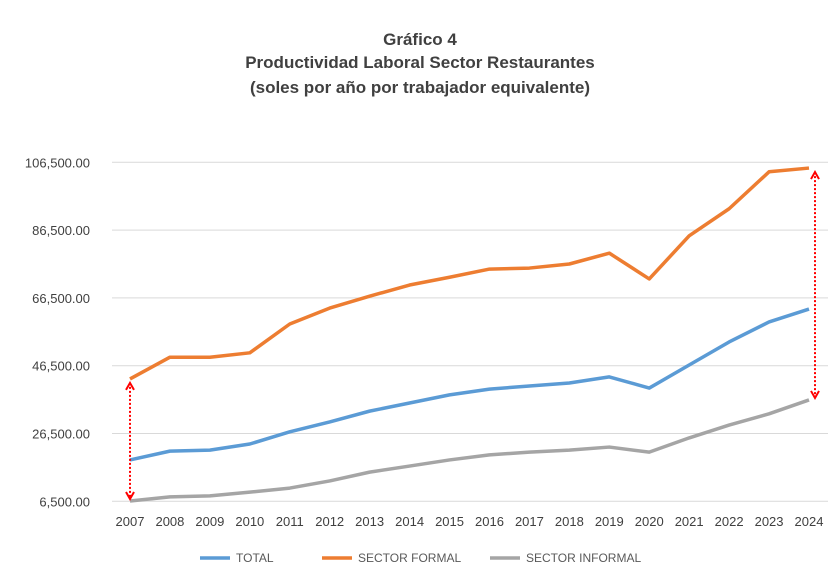 Image resolution: width=840 pixels, height=582 pixels. I want to click on x-tick-label: 2009, so click(209, 521).